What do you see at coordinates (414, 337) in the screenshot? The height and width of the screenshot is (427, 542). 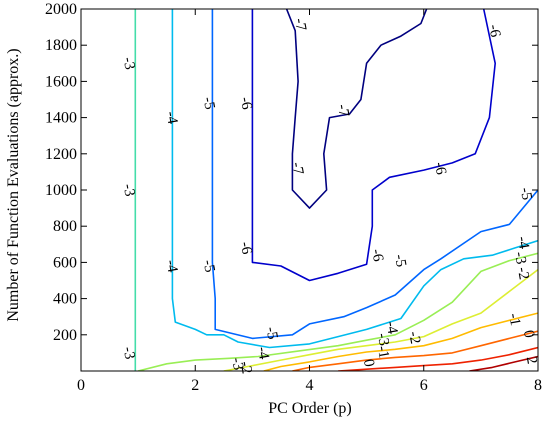 I see `contour-label-6-1: -2` at bounding box center [414, 337].